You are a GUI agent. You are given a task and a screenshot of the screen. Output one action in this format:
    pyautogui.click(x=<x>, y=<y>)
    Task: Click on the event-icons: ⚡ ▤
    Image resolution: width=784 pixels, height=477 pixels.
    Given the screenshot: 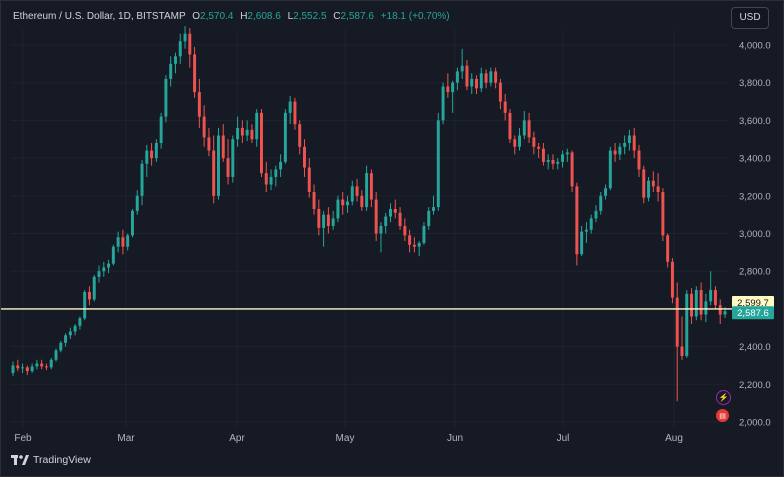 What is the action you would take?
    pyautogui.click(x=723, y=406)
    